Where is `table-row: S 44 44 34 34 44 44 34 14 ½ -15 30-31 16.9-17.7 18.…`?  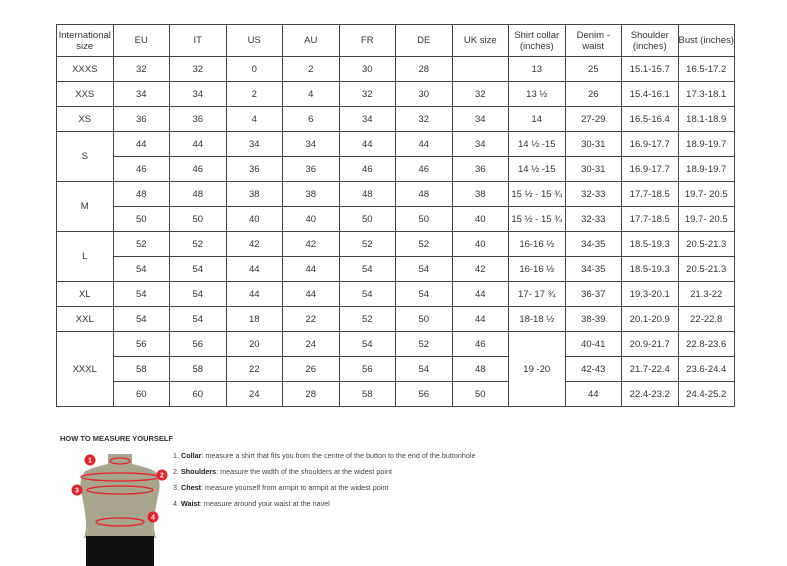 table-row: S 44 44 34 34 44 44 34 14 ½ -15 30-31 16.9-17.7 18.… is located at coordinates (395, 156).